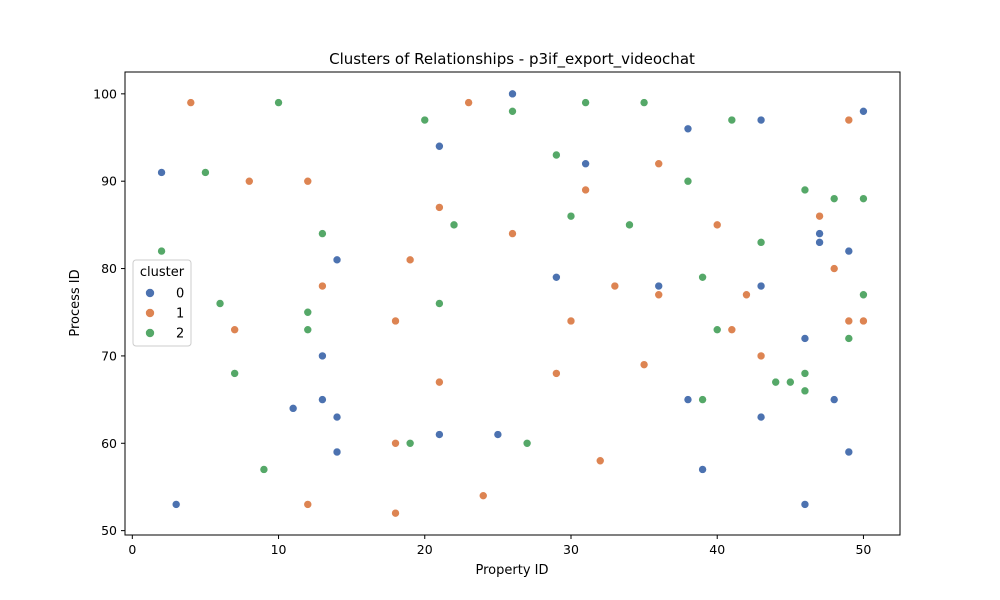 The height and width of the screenshot is (600, 1000). I want to click on legend: cluster 0 1 2, so click(162, 303).